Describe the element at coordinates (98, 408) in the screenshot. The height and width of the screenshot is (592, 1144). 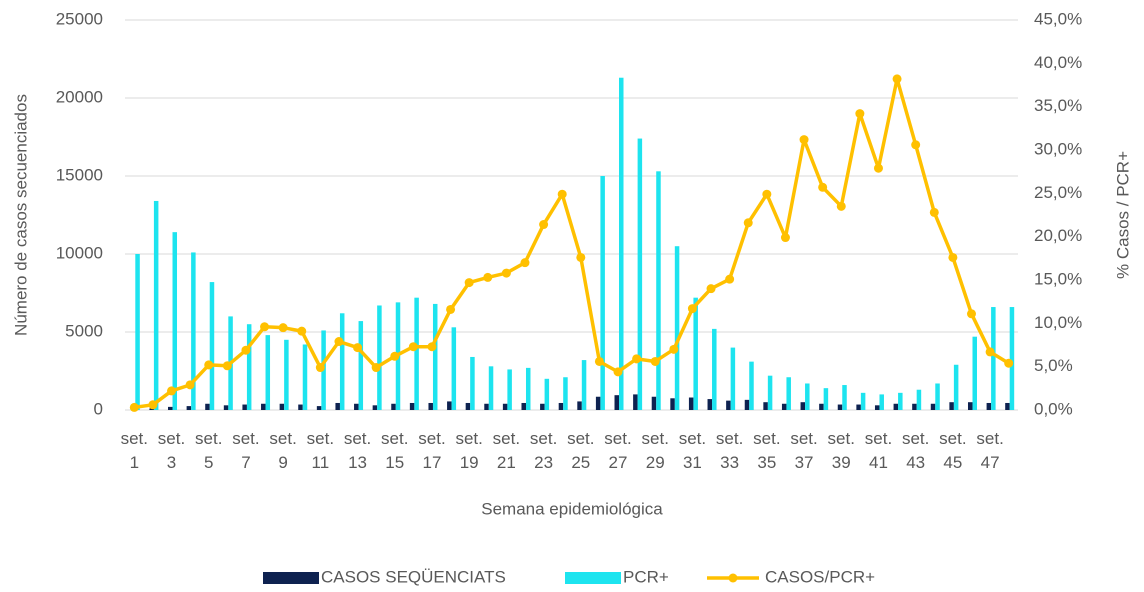
I see `y-tick-label: 0` at that location.